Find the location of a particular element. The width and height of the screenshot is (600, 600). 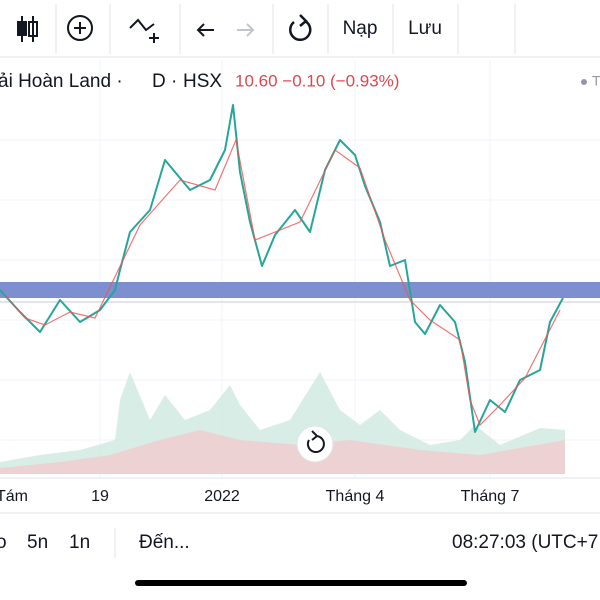

toolbar is located at coordinates (300, 31).